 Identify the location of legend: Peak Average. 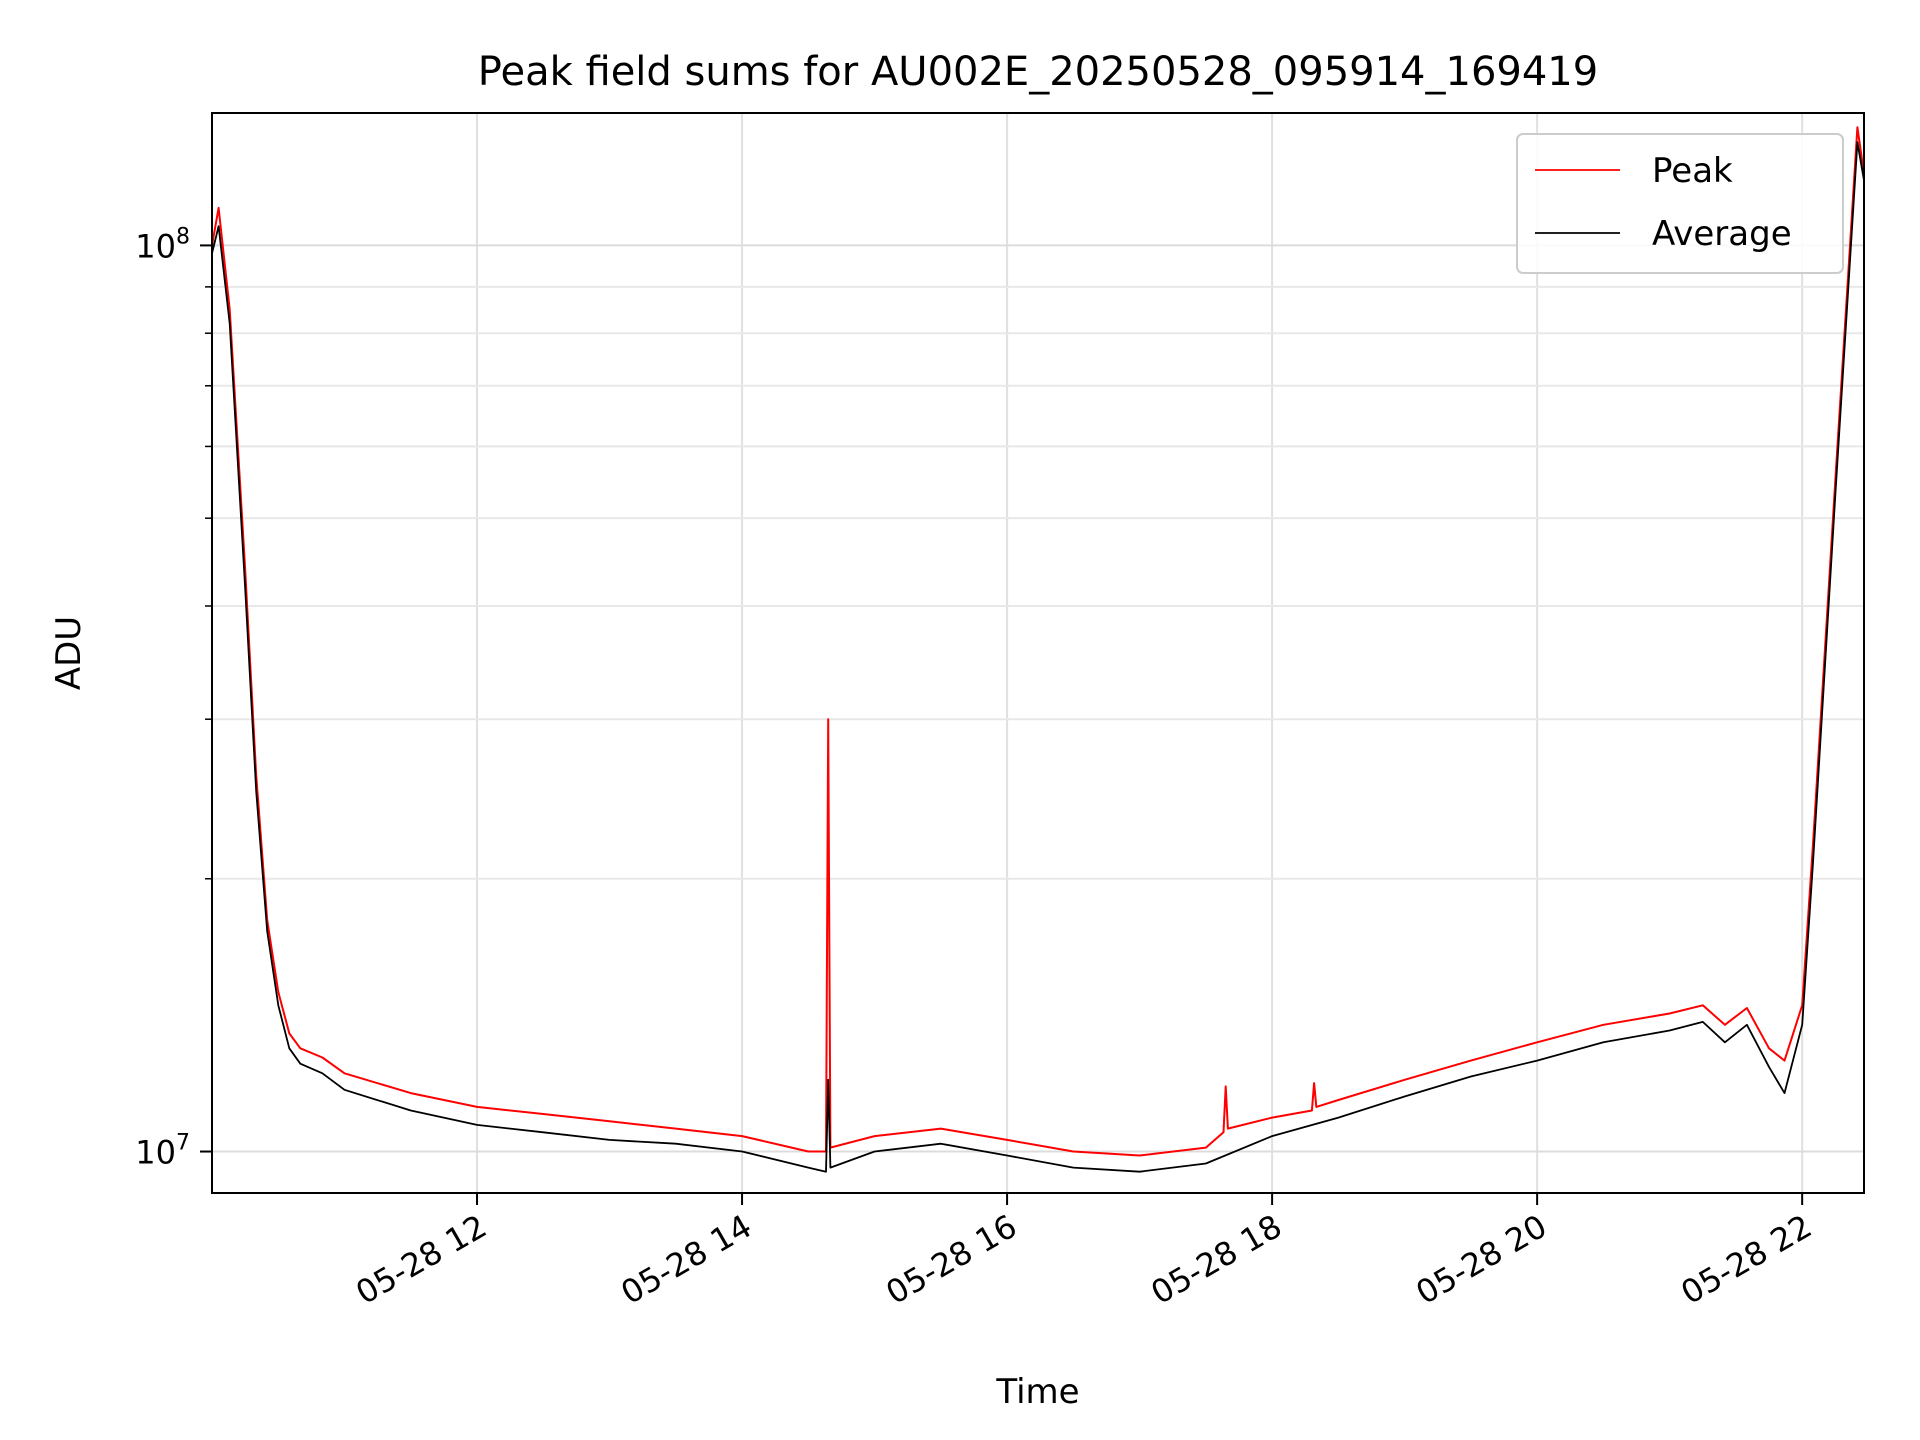
(1680, 203).